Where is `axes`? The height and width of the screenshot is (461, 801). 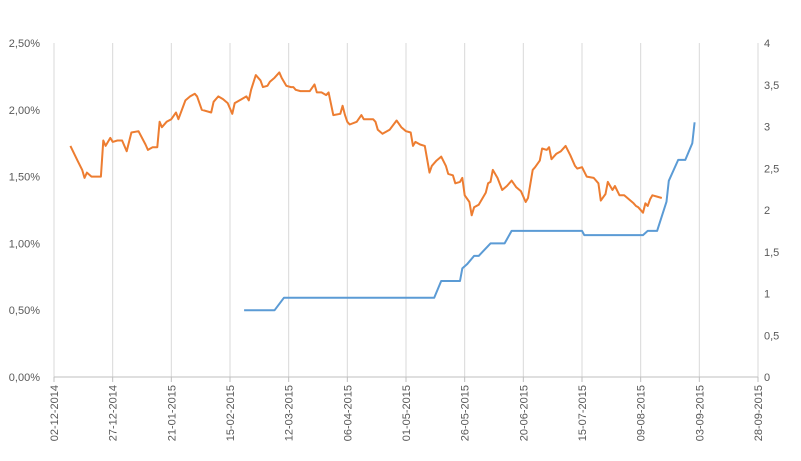
axes is located at coordinates (406, 379).